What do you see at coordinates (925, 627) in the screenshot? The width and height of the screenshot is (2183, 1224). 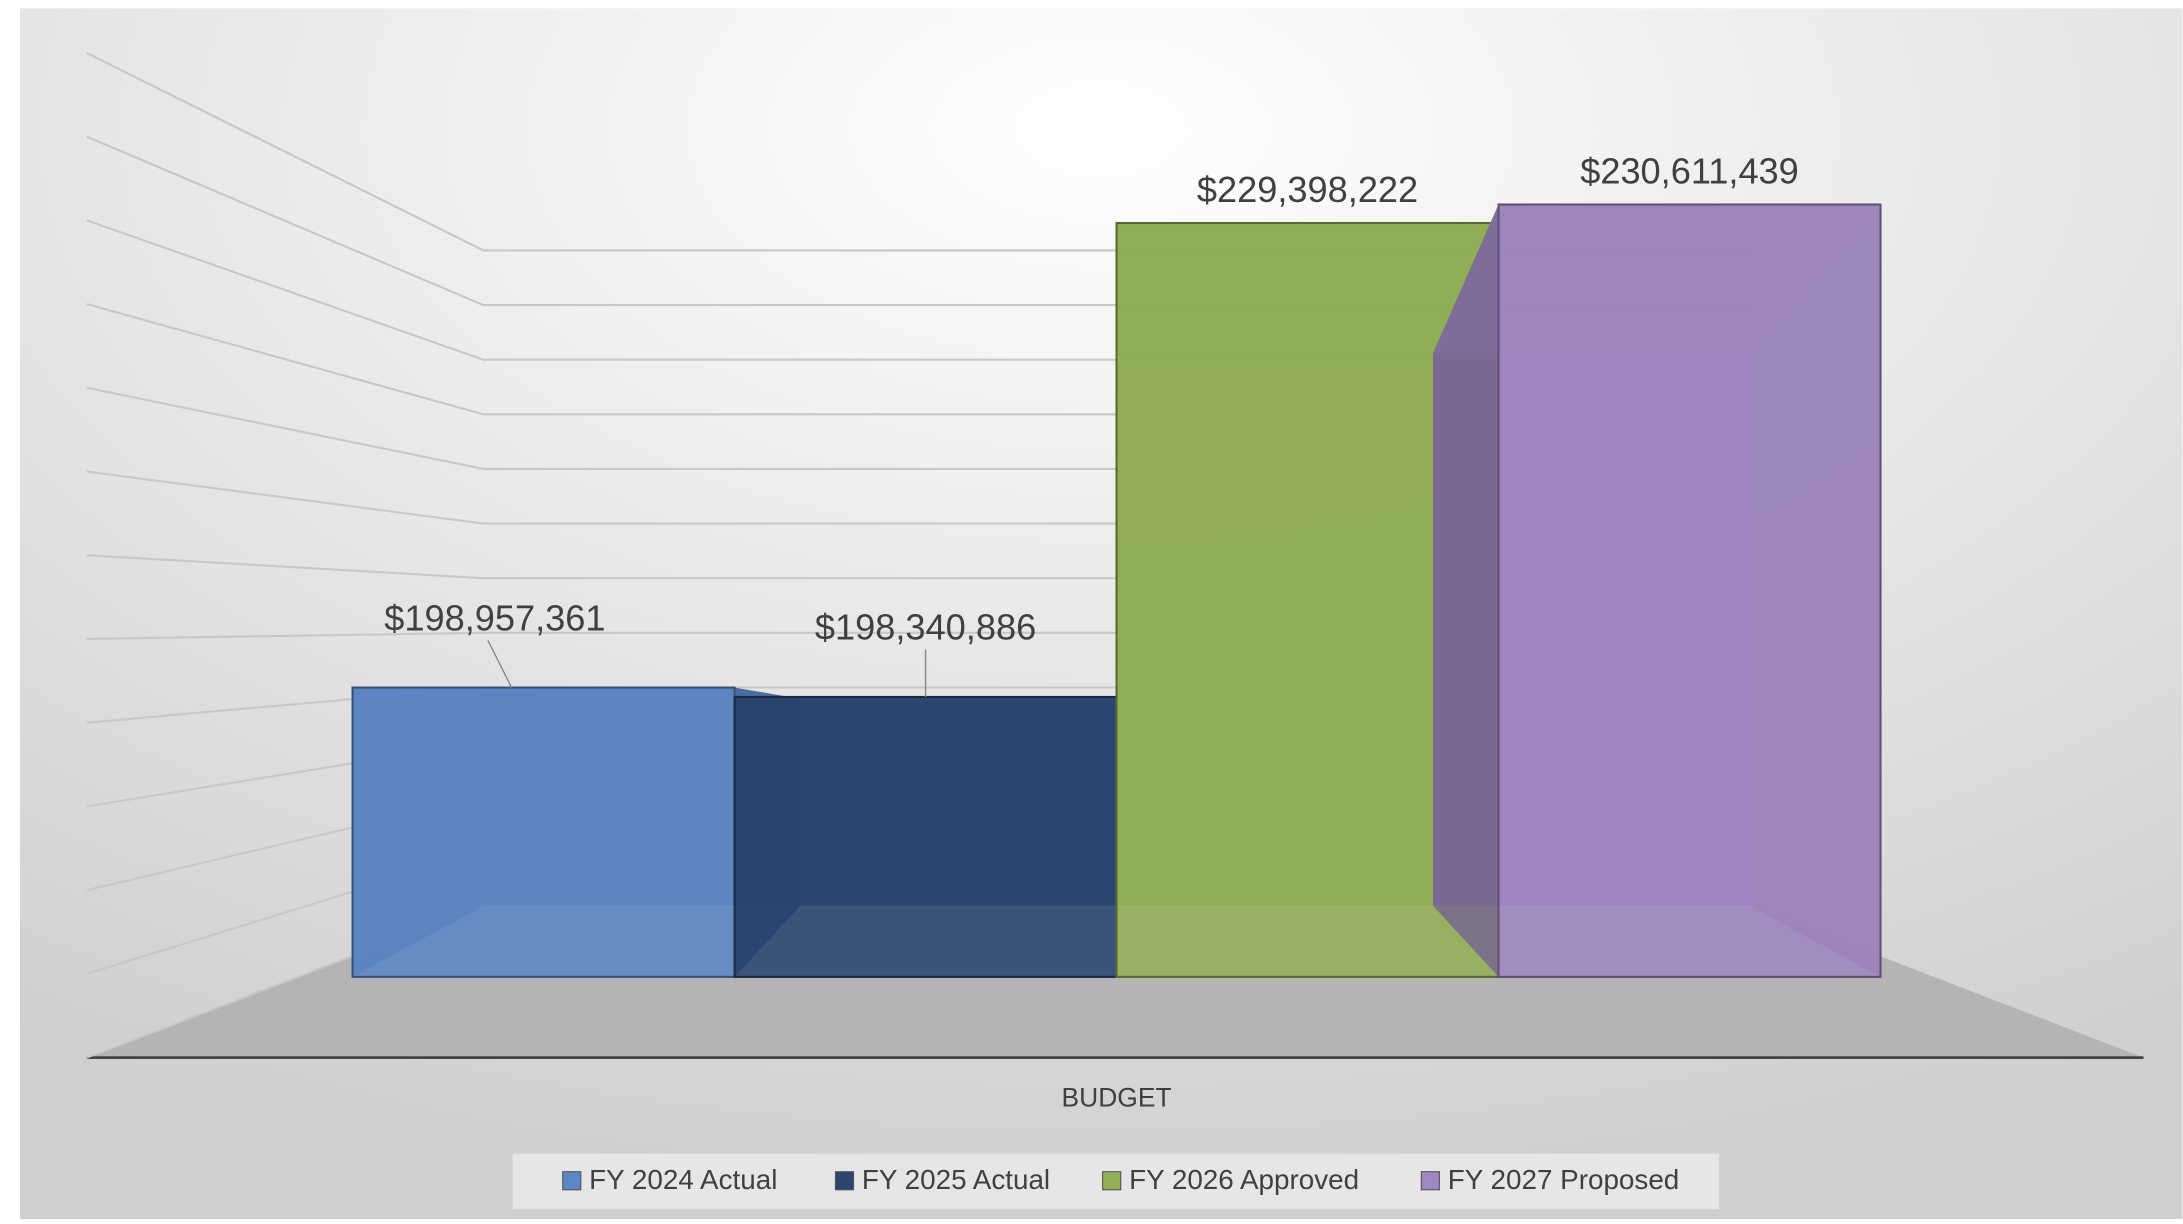 I see `data-label: $198,340,886` at bounding box center [925, 627].